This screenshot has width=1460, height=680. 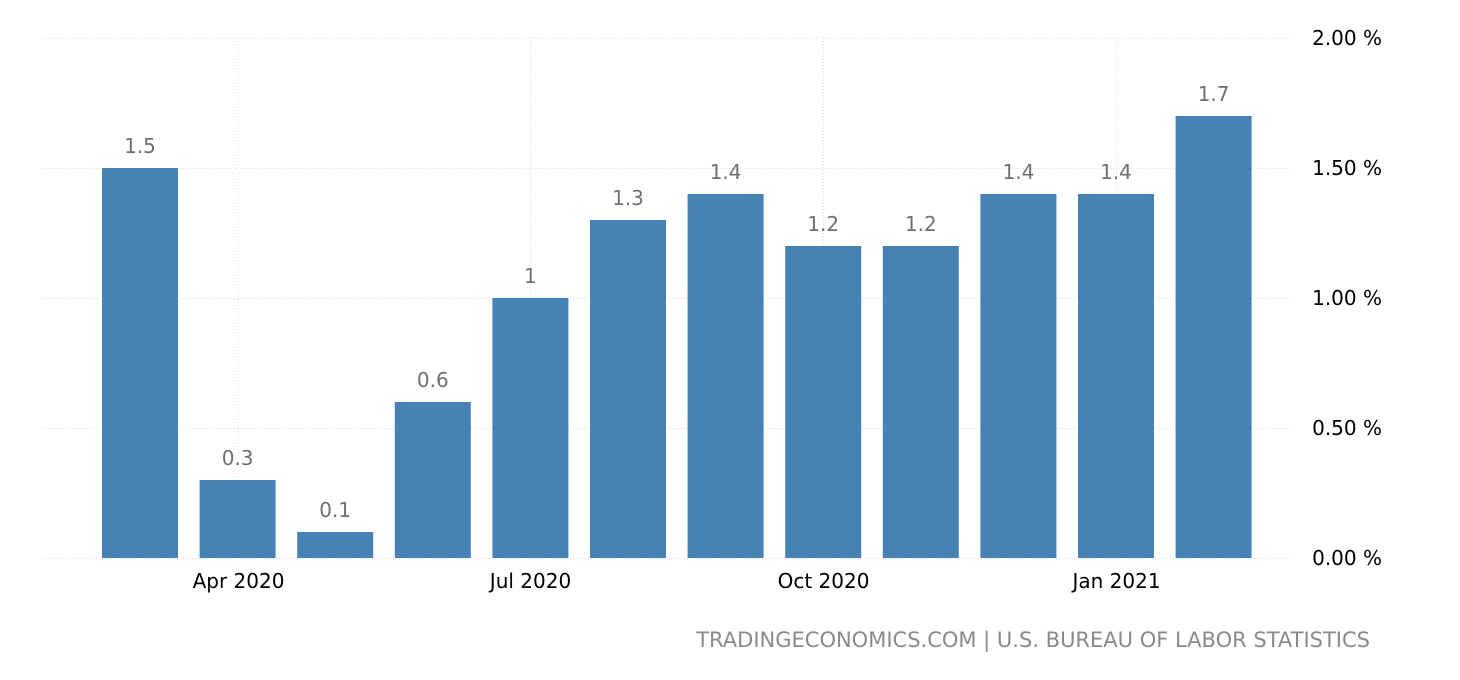 What do you see at coordinates (1347, 168) in the screenshot?
I see `y-tick-label: 1.50 %` at bounding box center [1347, 168].